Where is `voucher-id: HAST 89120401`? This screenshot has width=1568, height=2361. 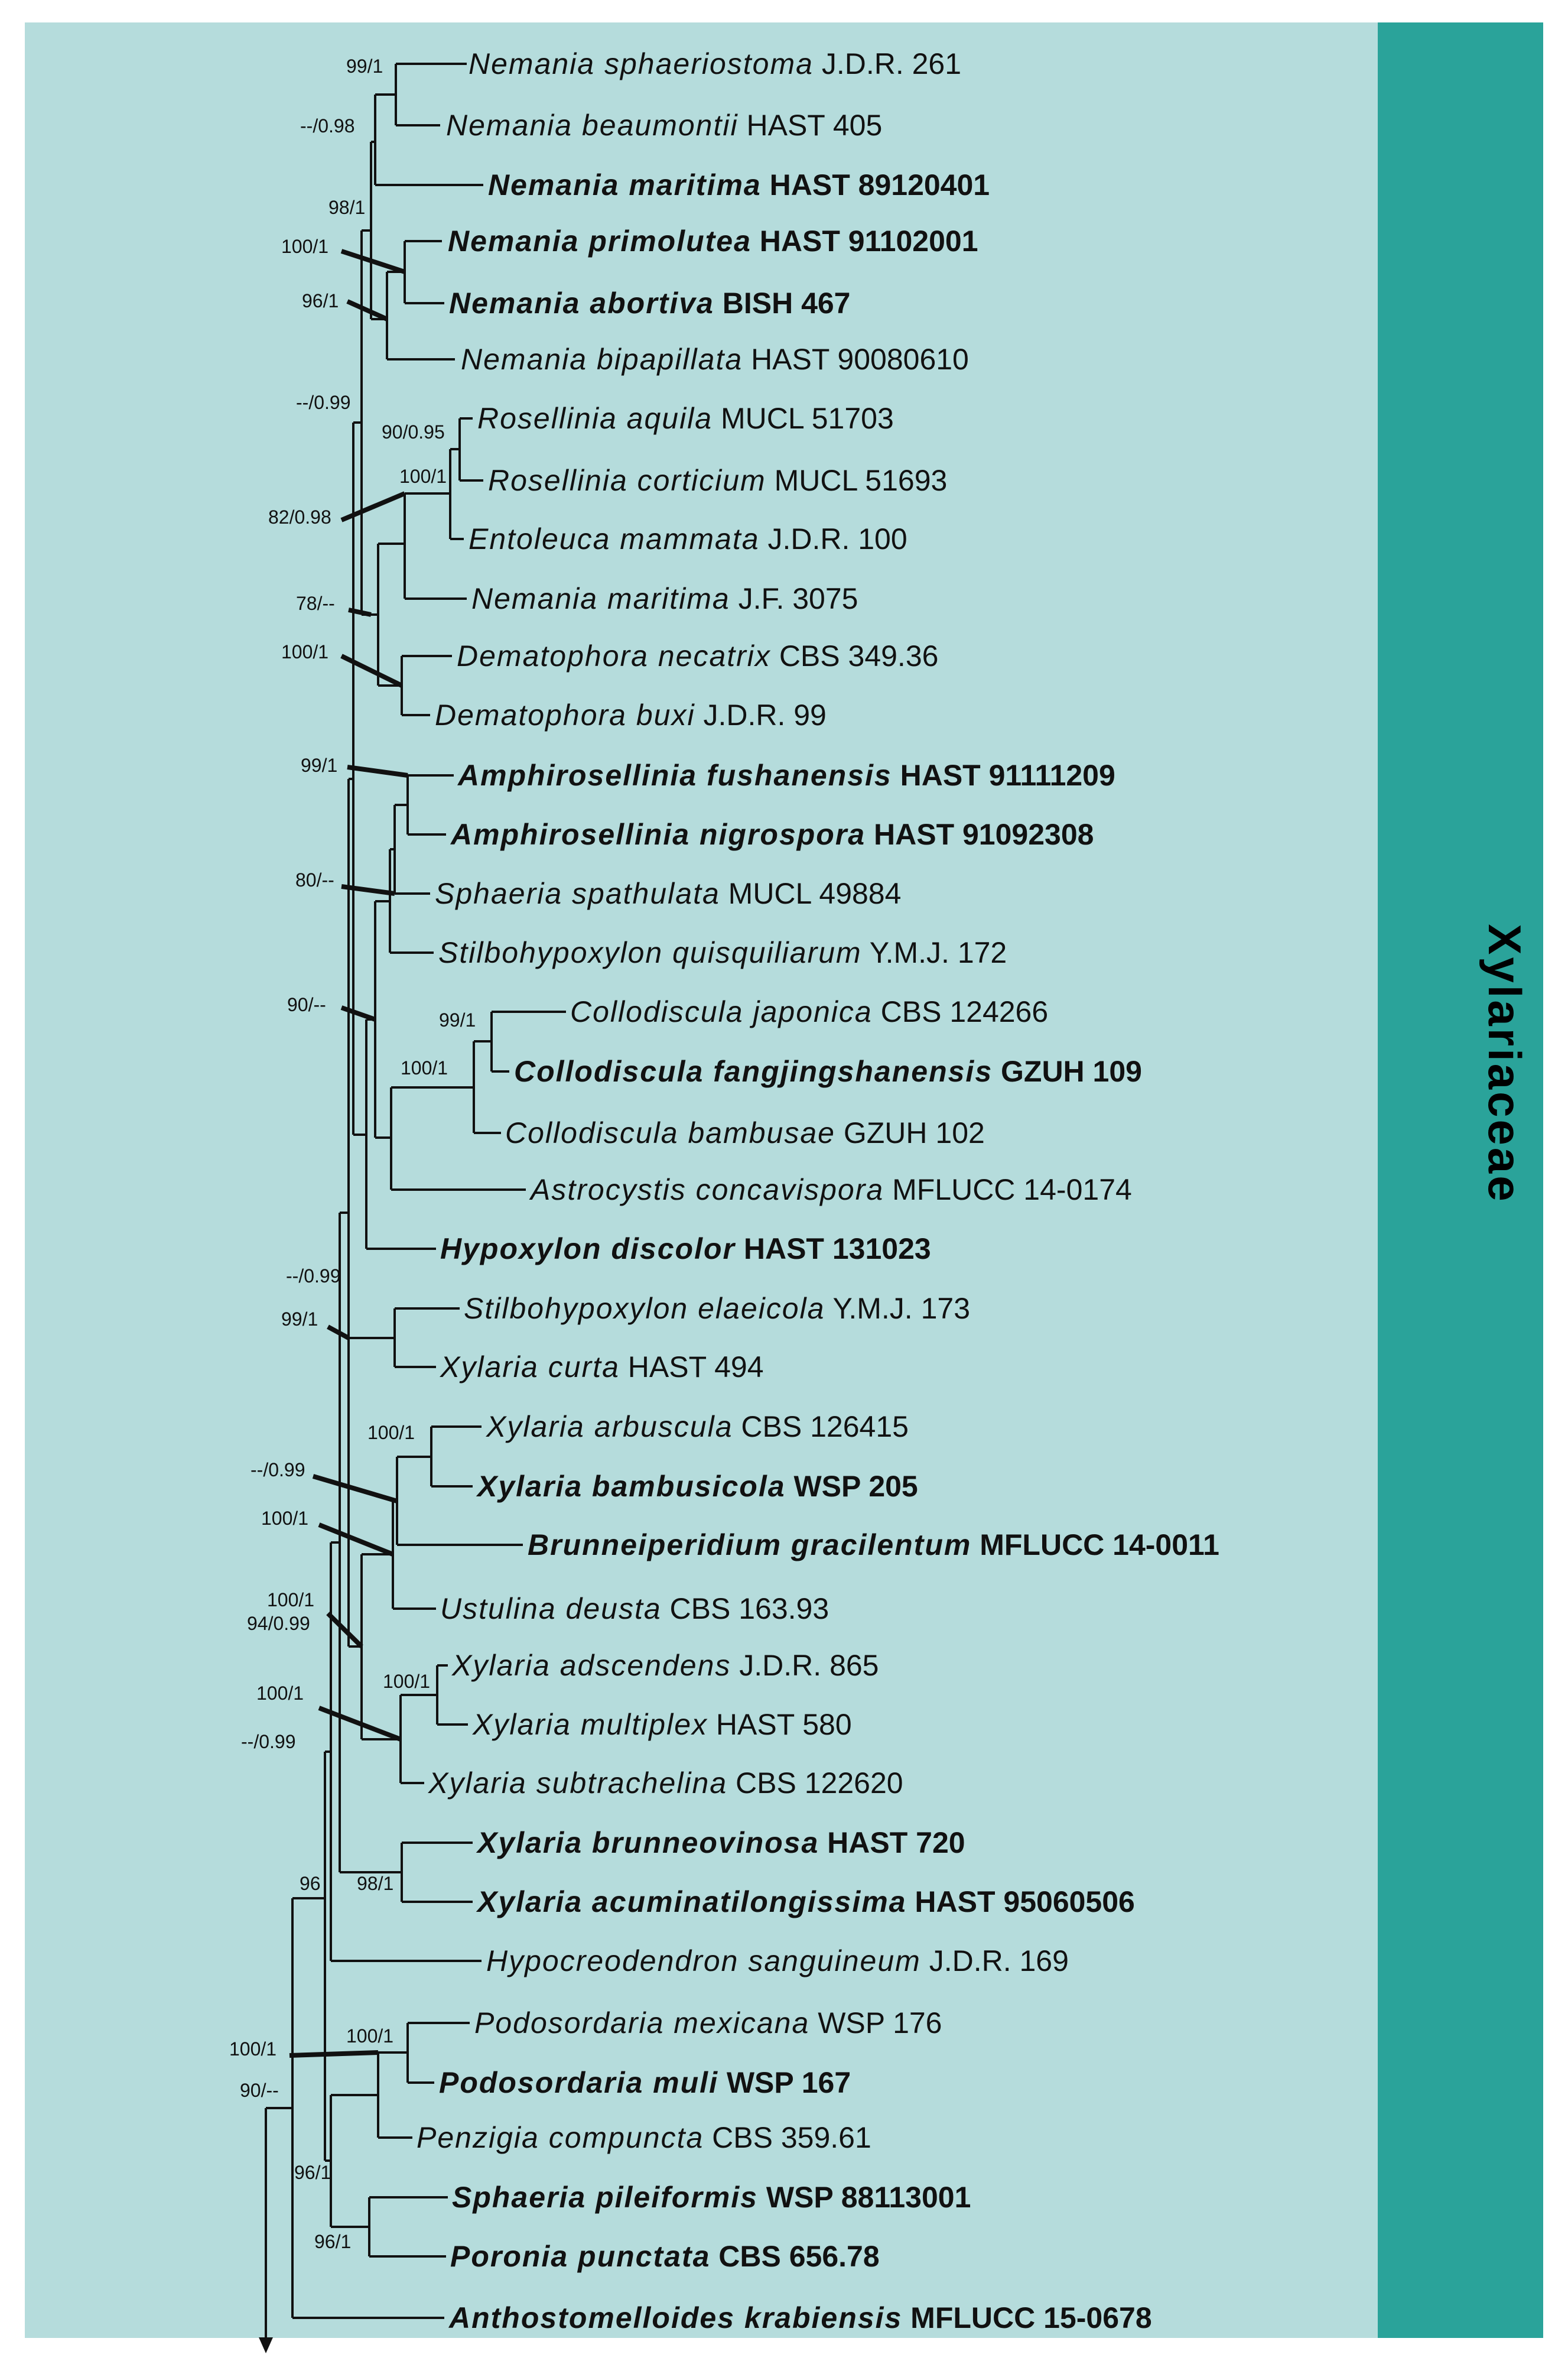 voucher-id: HAST 89120401 is located at coordinates (876, 185).